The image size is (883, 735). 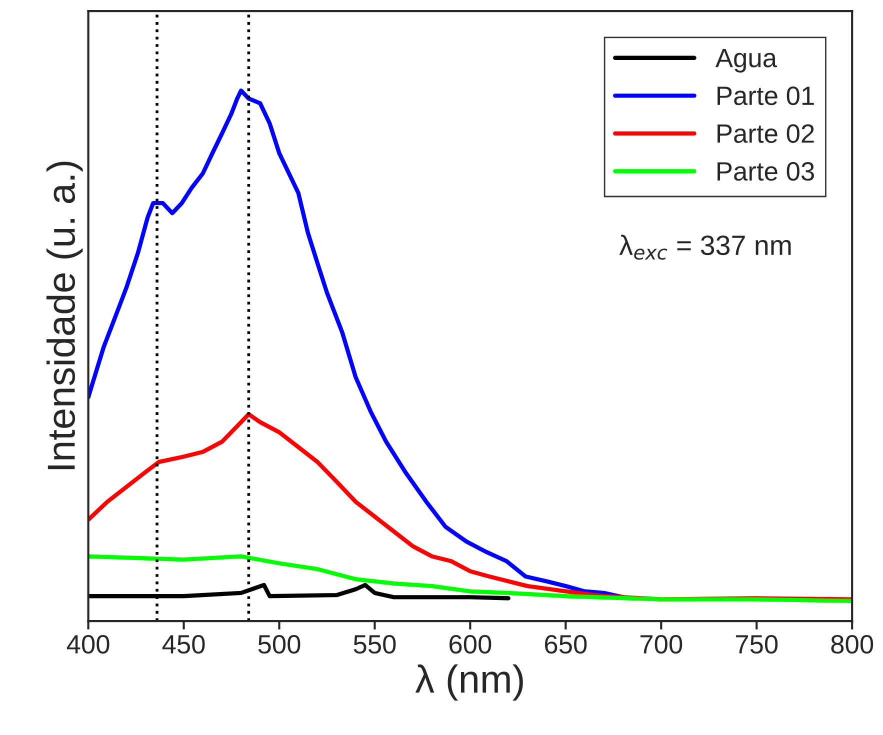 What do you see at coordinates (88, 644) in the screenshot?
I see `x-tick-label: 400` at bounding box center [88, 644].